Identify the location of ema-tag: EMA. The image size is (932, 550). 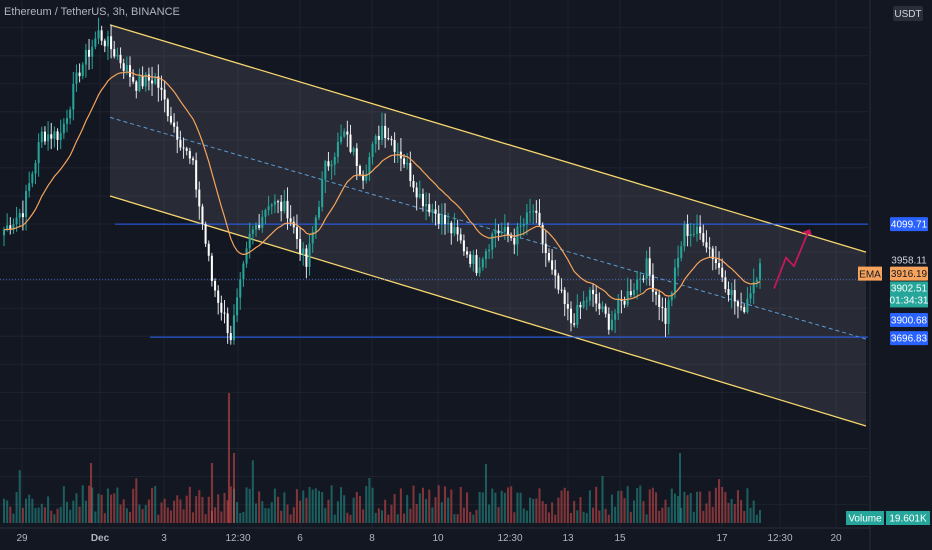
(870, 275).